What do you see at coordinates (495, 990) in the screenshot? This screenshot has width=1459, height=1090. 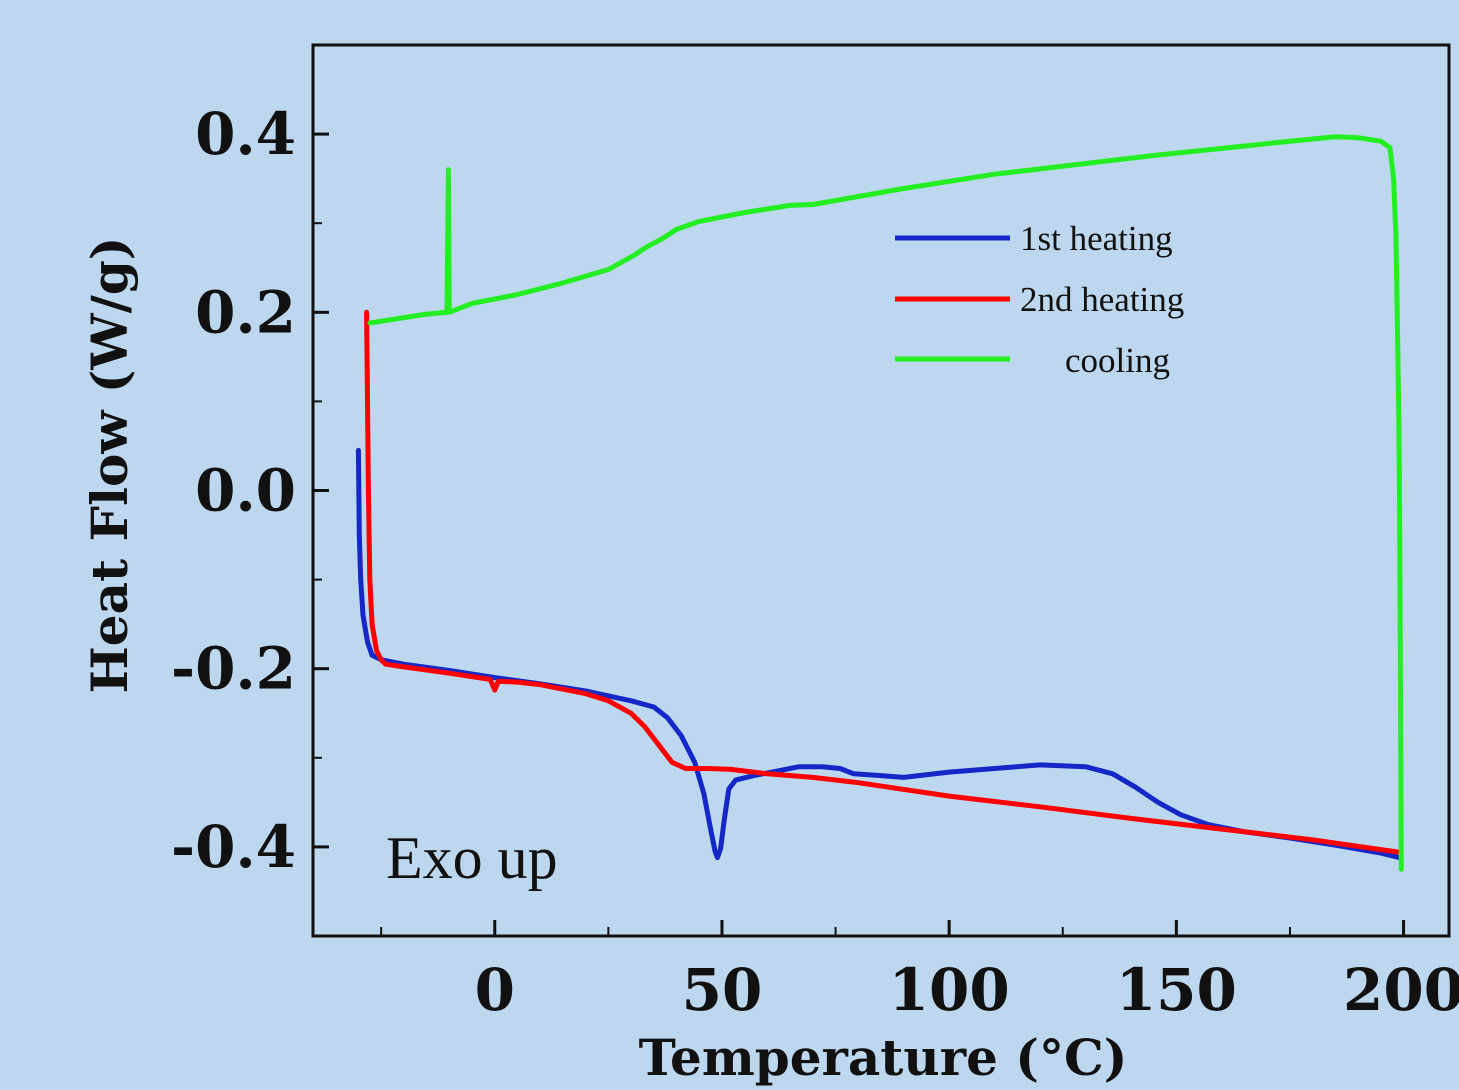 I see `x-tick-label-0: 0` at bounding box center [495, 990].